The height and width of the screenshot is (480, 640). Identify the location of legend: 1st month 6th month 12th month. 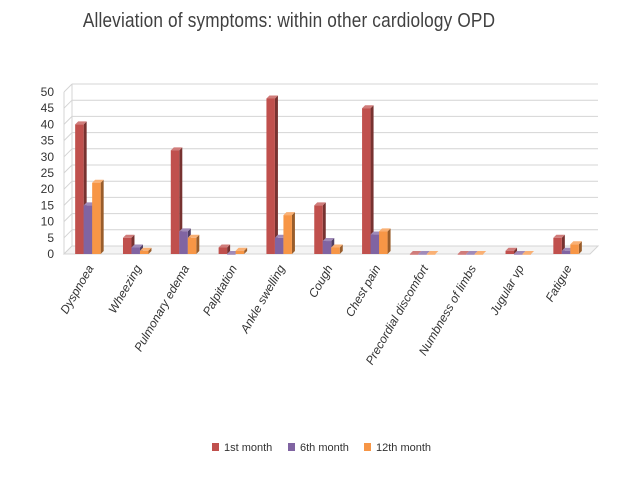
(321, 448).